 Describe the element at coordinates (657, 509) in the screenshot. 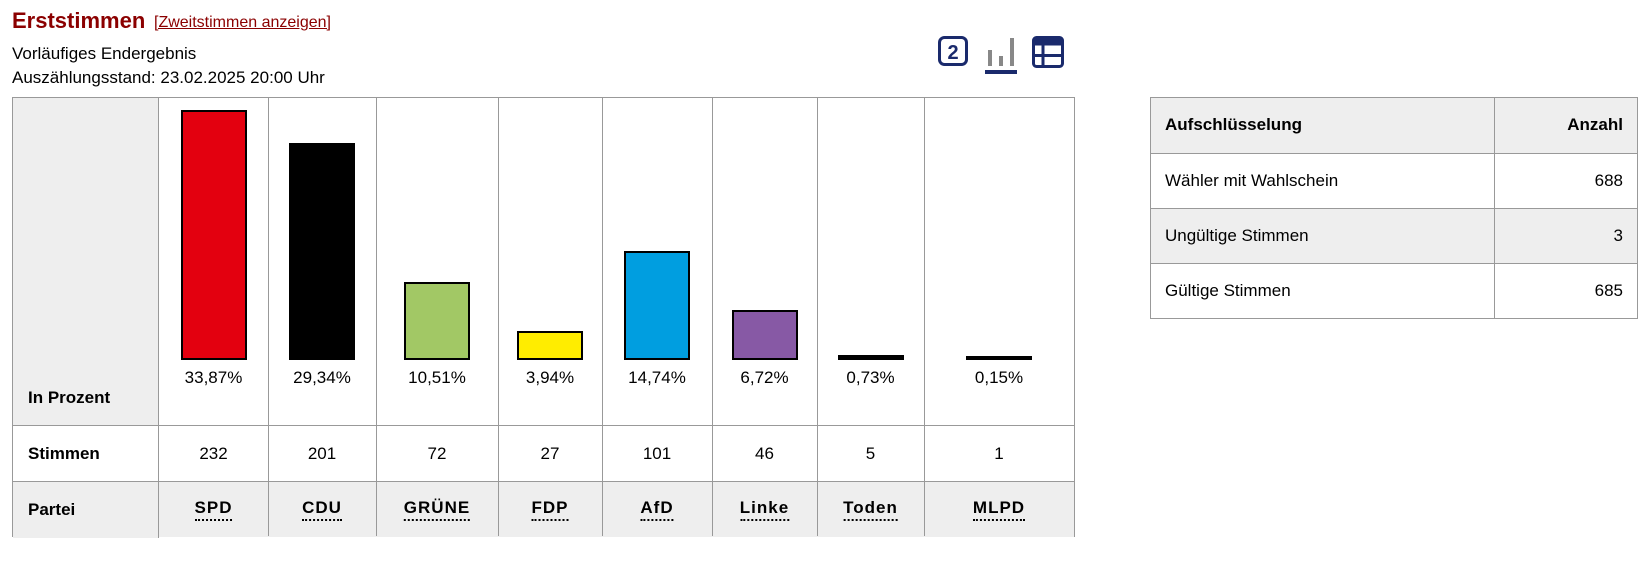

I see `party-name: AfD` at that location.